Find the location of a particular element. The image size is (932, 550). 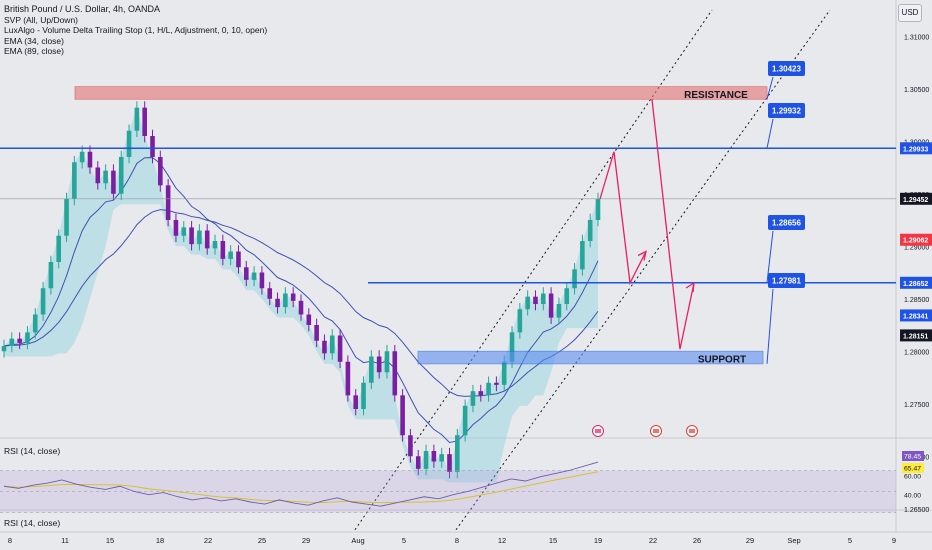

x-tick-label: 11 is located at coordinates (65, 540).